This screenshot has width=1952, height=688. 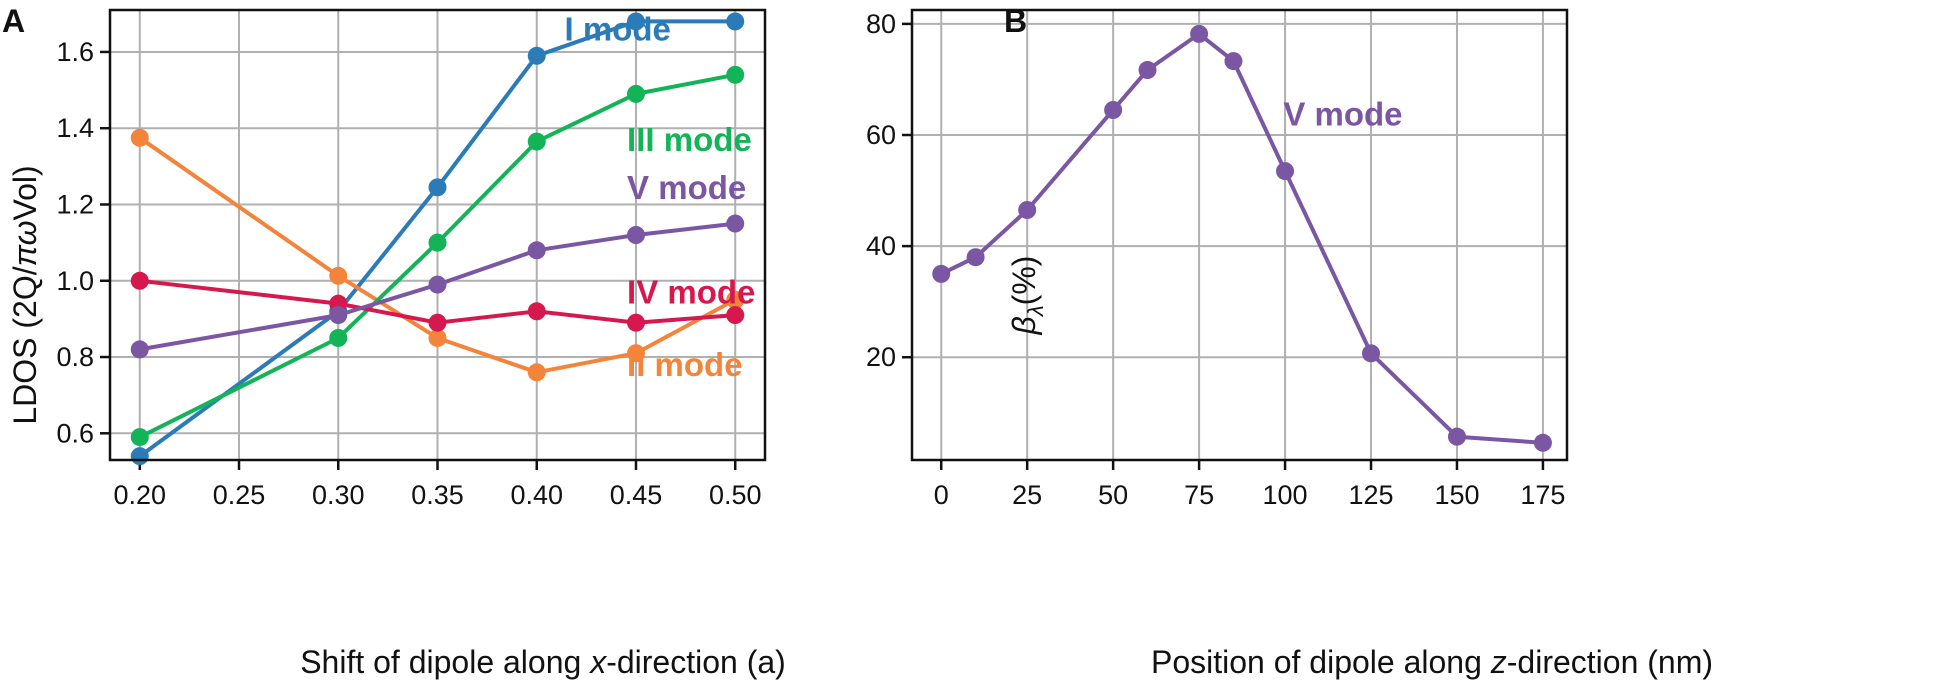 What do you see at coordinates (437, 301) in the screenshot?
I see `series-line-iv-mode-a` at bounding box center [437, 301].